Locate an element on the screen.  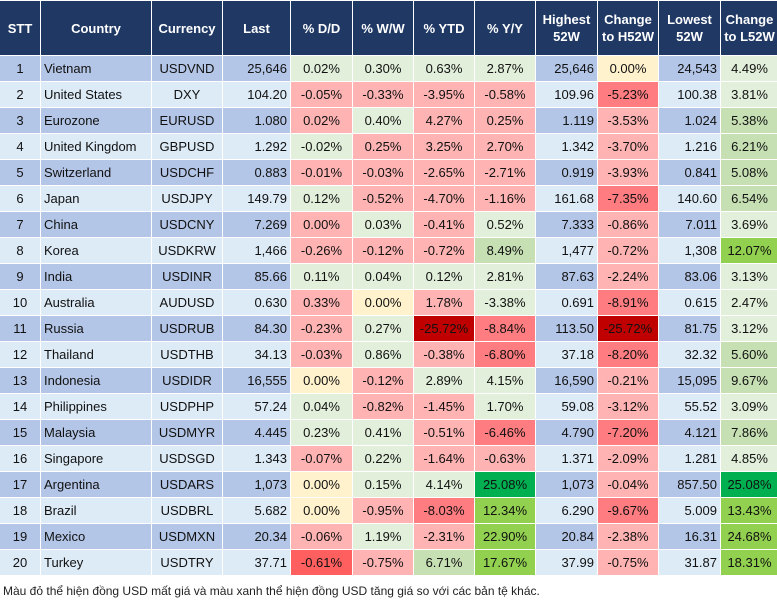
header-highest-52w: Highest 52W is located at coordinates (566, 28).